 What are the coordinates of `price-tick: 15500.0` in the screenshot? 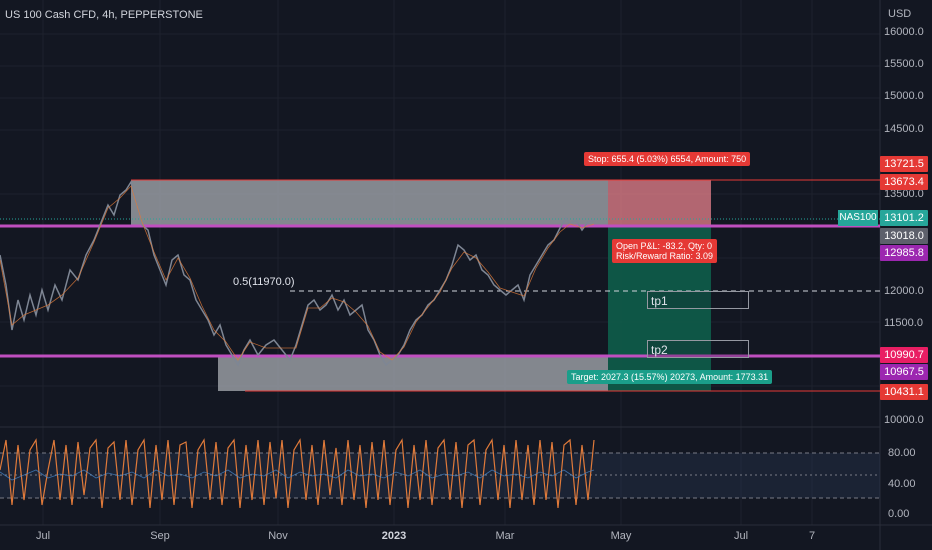 It's located at (904, 64).